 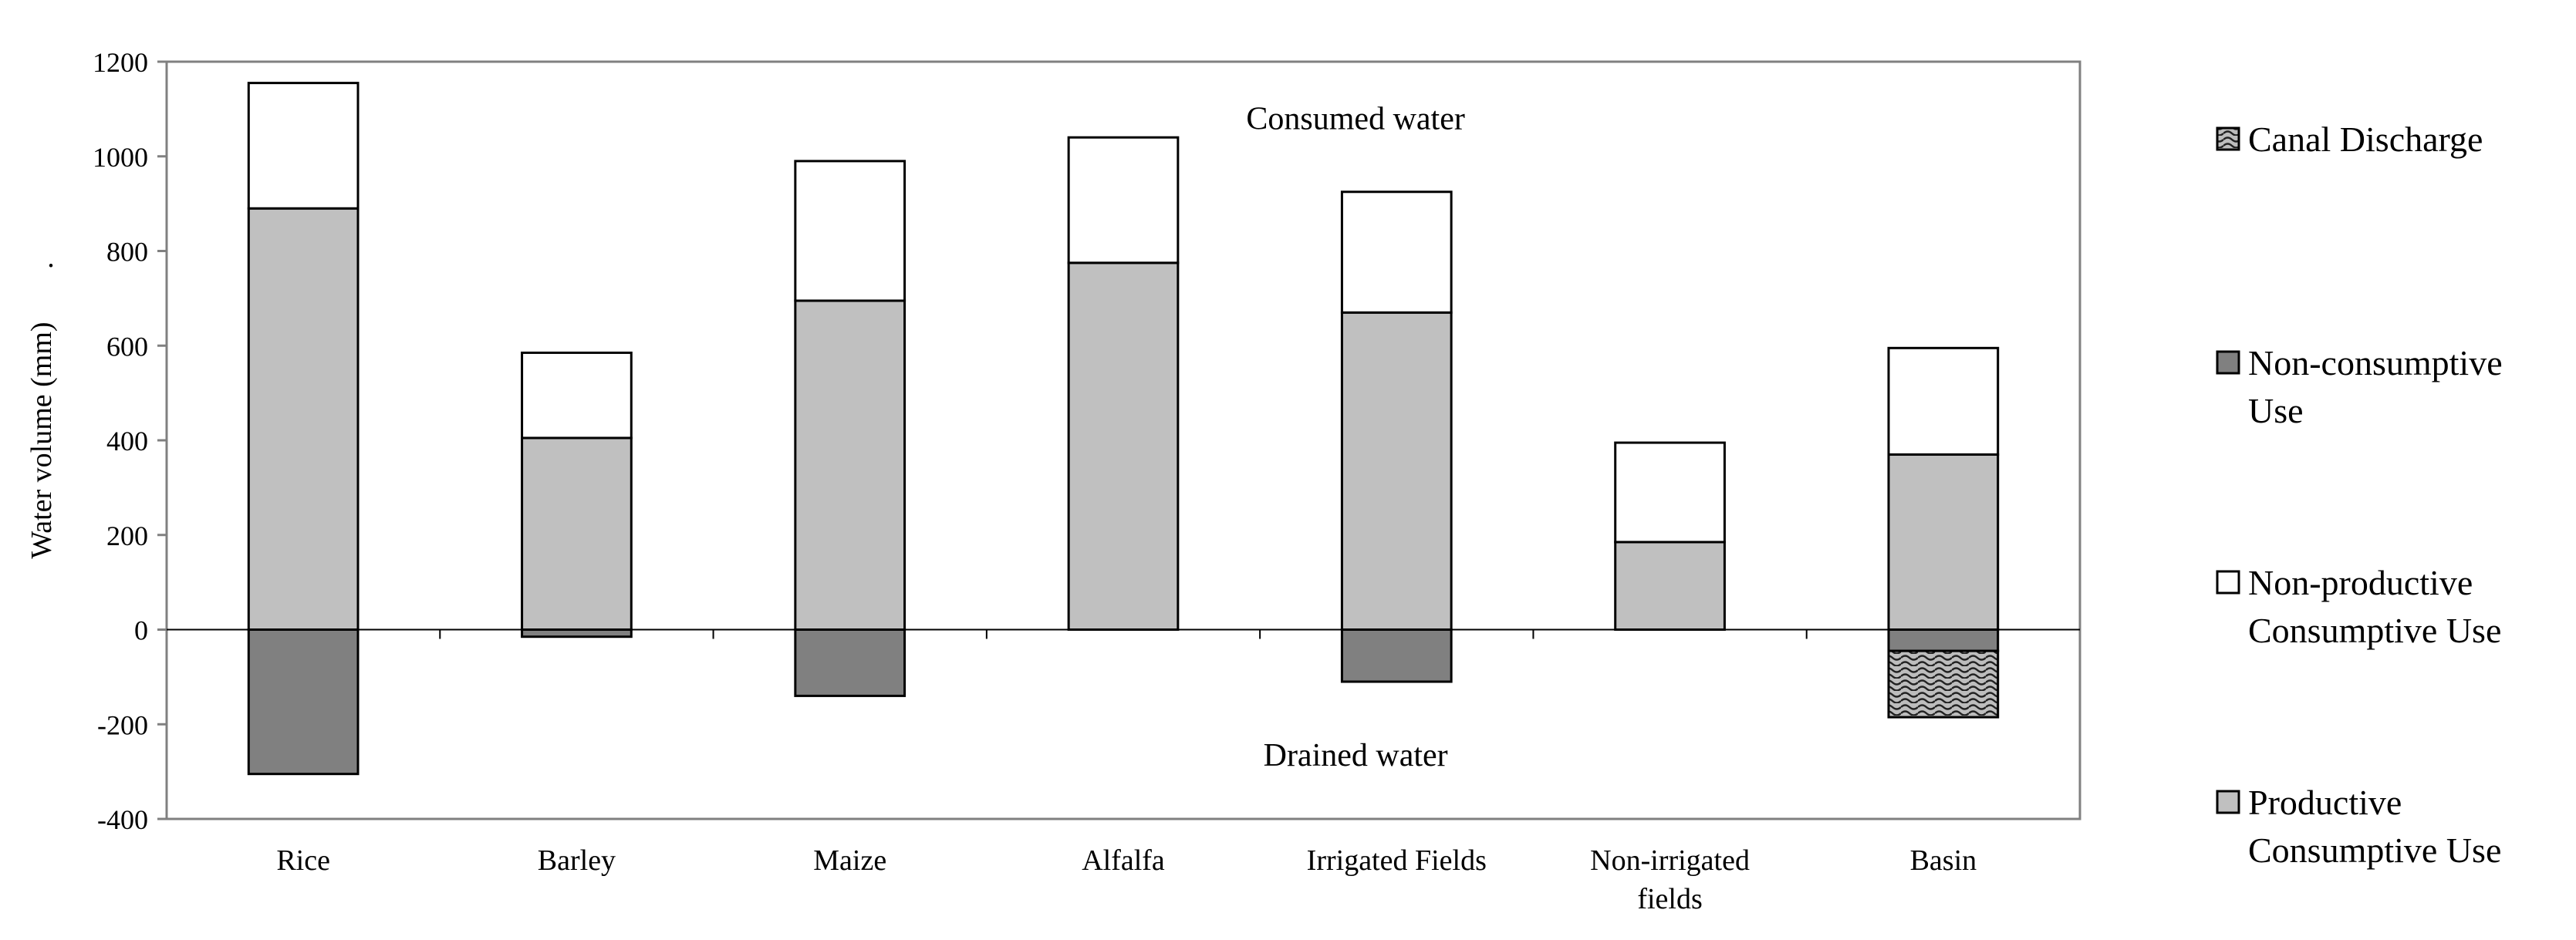 What do you see at coordinates (127, 252) in the screenshot?
I see `y-tick-label: 800` at bounding box center [127, 252].